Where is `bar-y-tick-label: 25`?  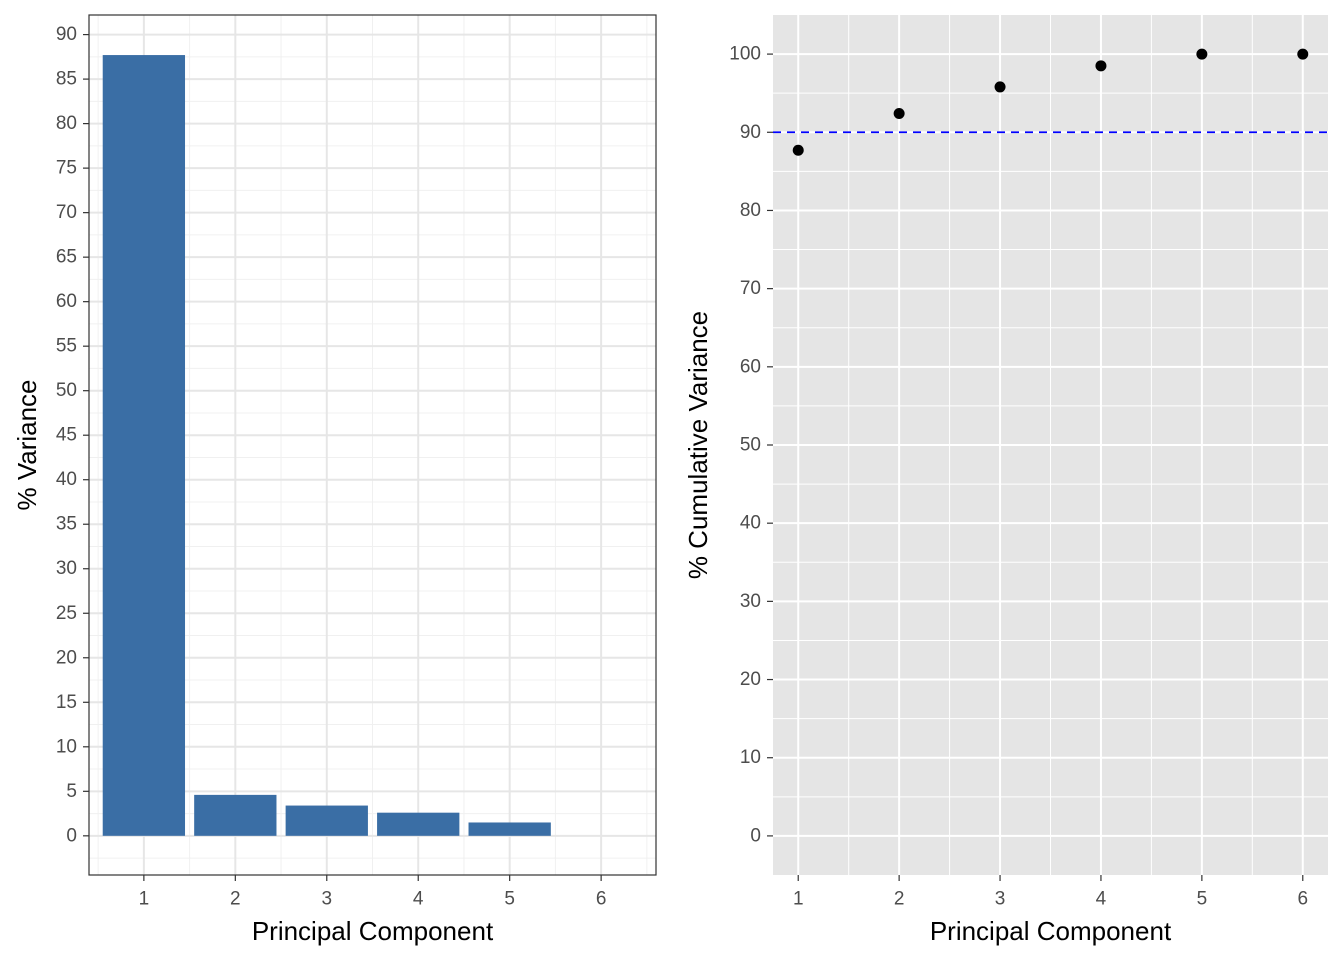
bar-y-tick-label: 25 is located at coordinates (66, 613).